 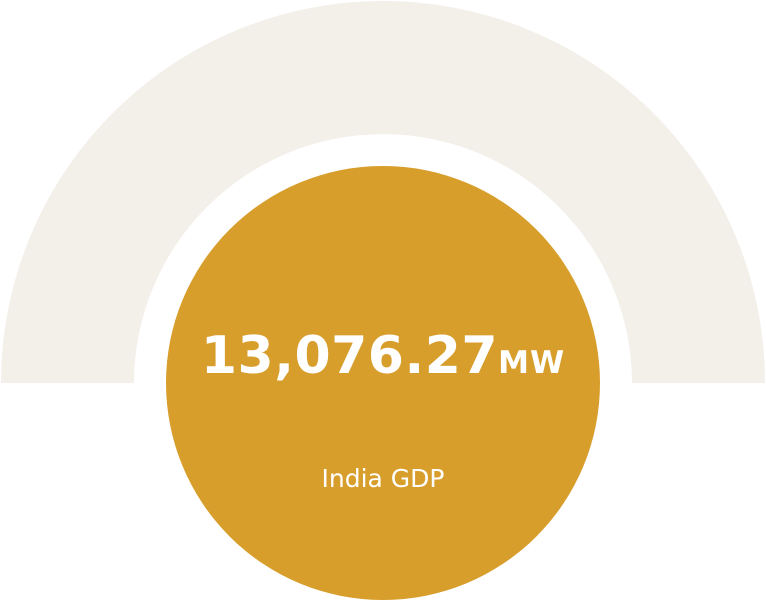 I want to click on stat-value: 13,076.27MW, so click(x=383, y=356).